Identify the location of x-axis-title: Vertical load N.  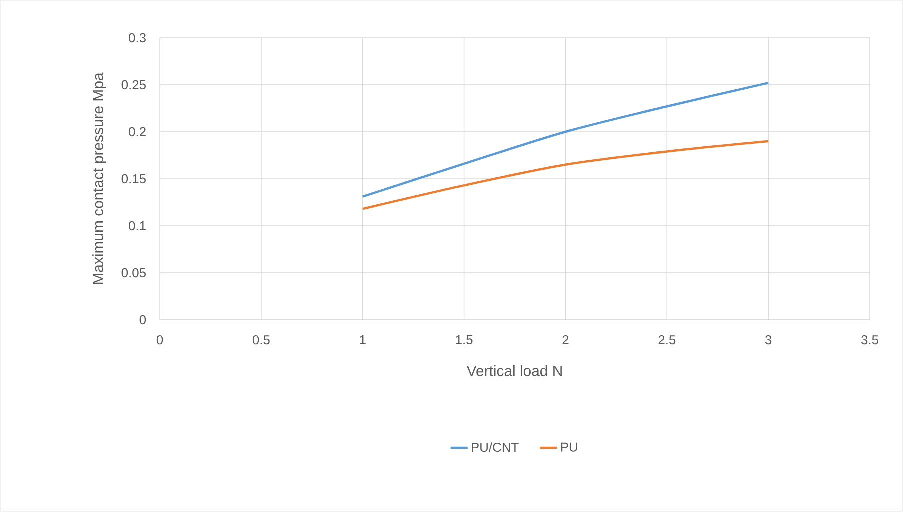
(514, 370).